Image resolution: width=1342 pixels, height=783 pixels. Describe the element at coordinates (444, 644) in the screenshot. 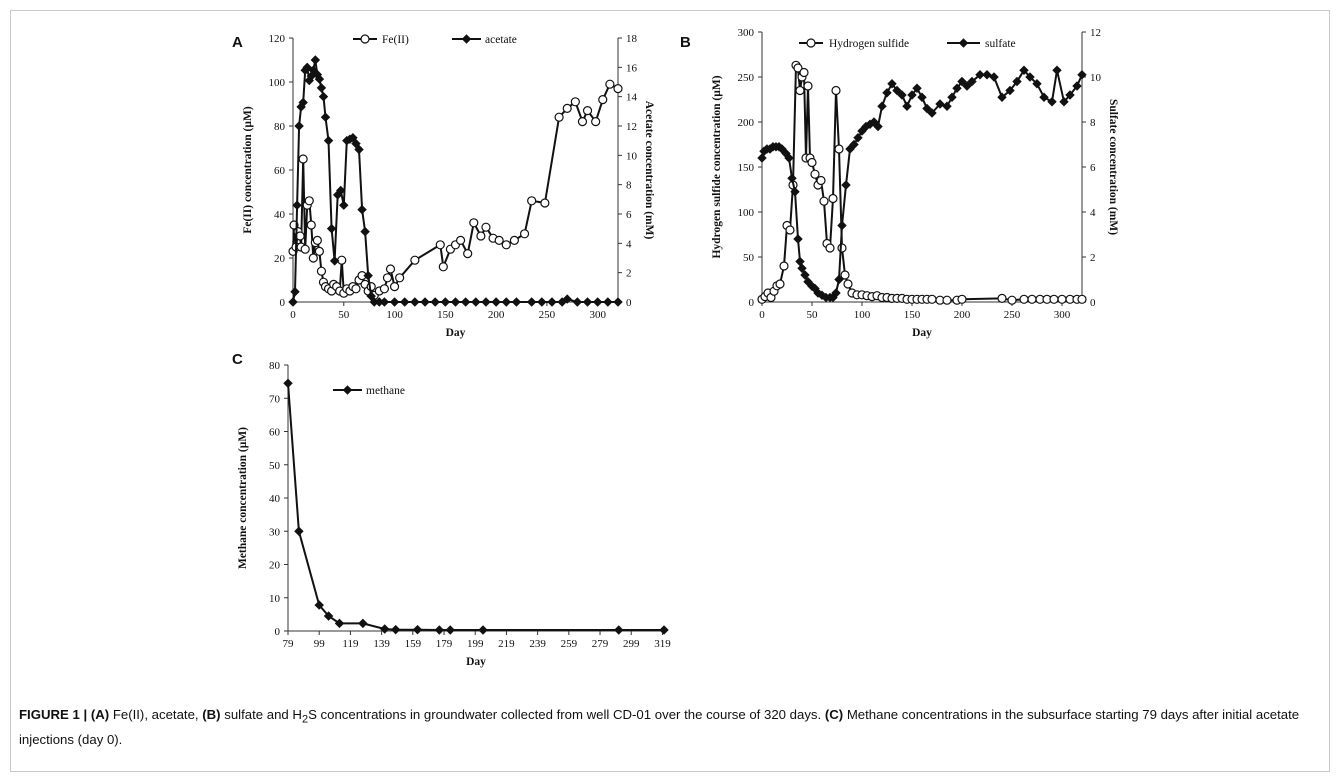

I see `x-tick-label: 179` at that location.